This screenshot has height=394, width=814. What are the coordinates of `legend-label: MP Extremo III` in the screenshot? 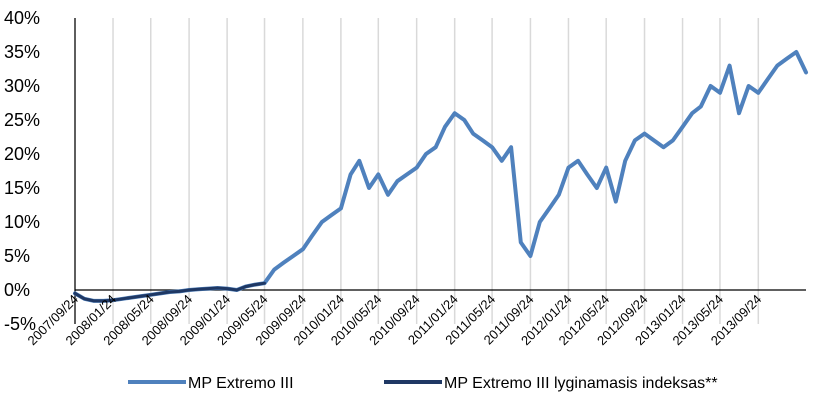 It's located at (241, 383).